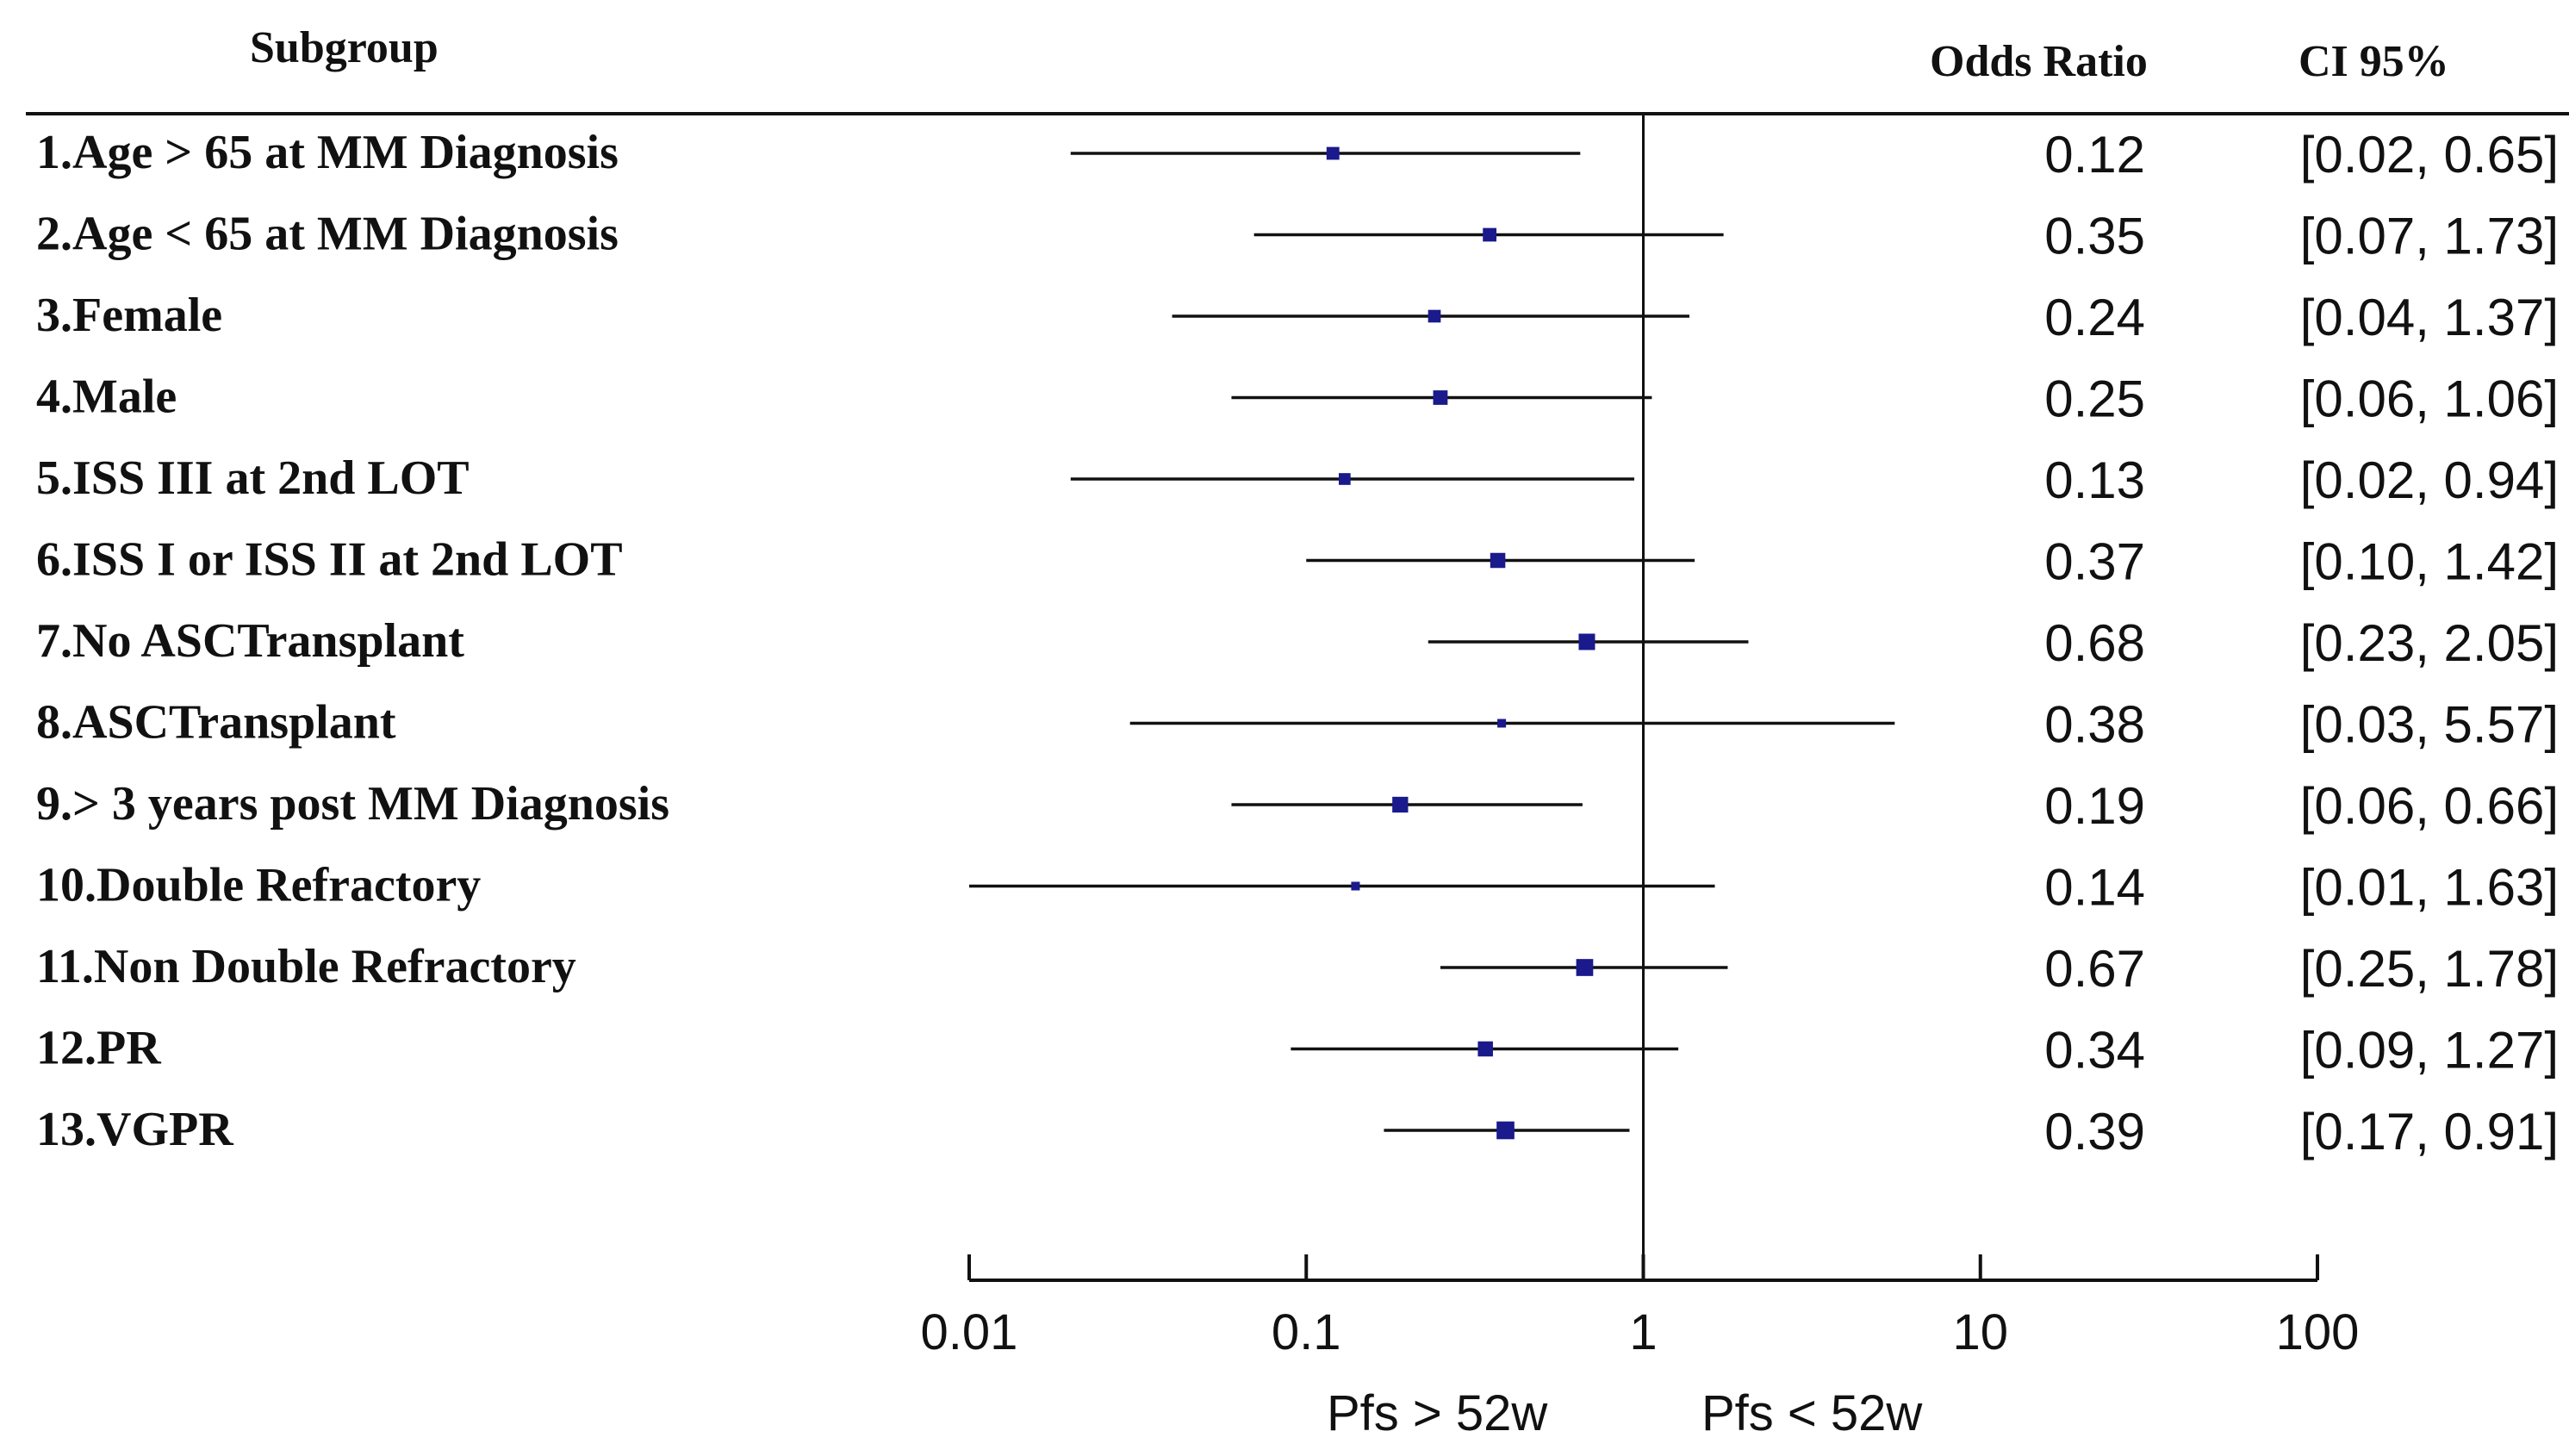  Describe the element at coordinates (2094, 643) in the screenshot. I see `odds-ratio-value: 0.68` at that location.